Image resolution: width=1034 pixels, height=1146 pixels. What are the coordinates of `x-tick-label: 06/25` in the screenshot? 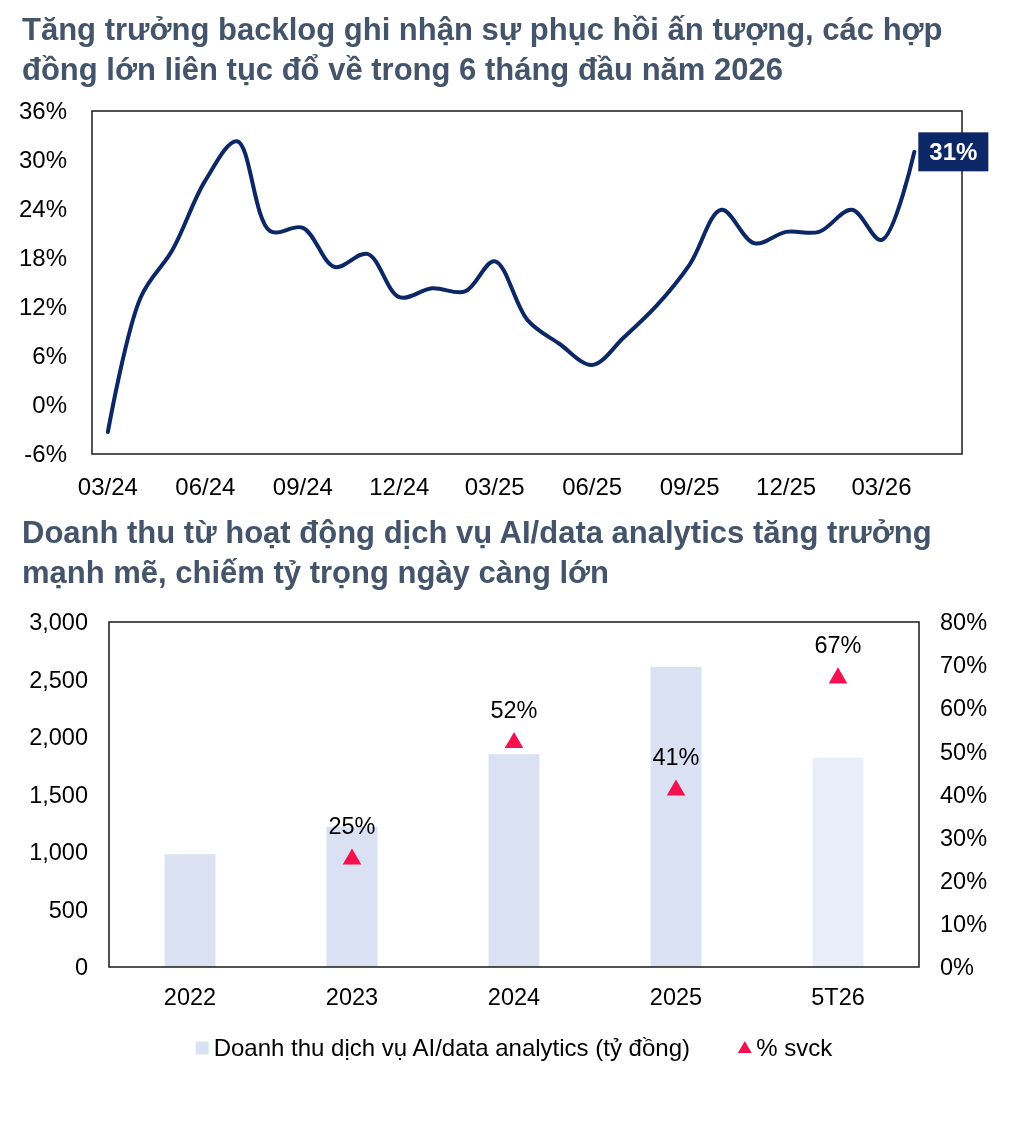 It's located at (592, 486).